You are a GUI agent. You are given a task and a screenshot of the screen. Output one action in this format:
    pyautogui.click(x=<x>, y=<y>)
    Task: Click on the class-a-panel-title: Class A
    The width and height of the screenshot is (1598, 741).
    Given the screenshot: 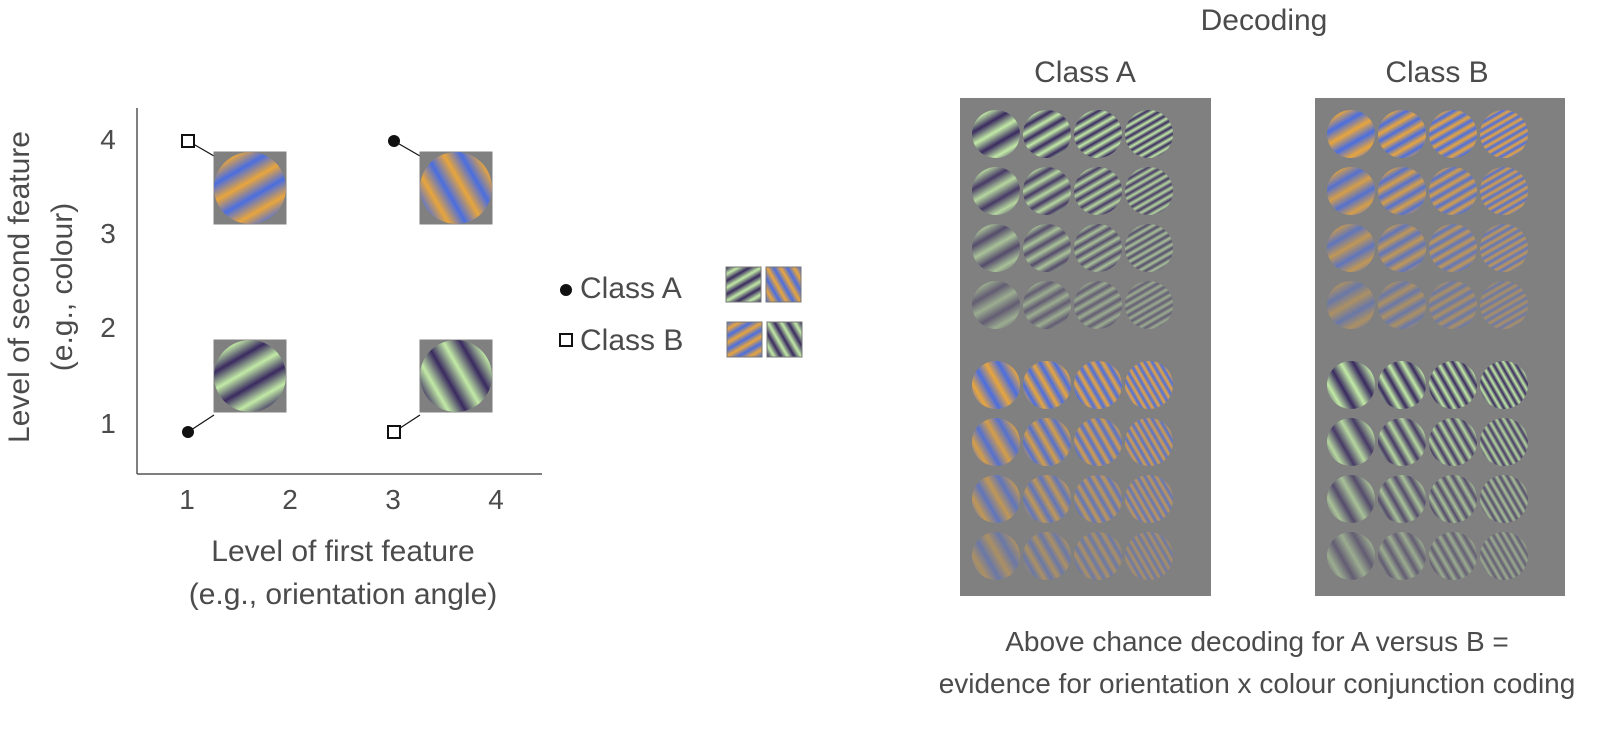 What is the action you would take?
    pyautogui.click(x=1085, y=72)
    